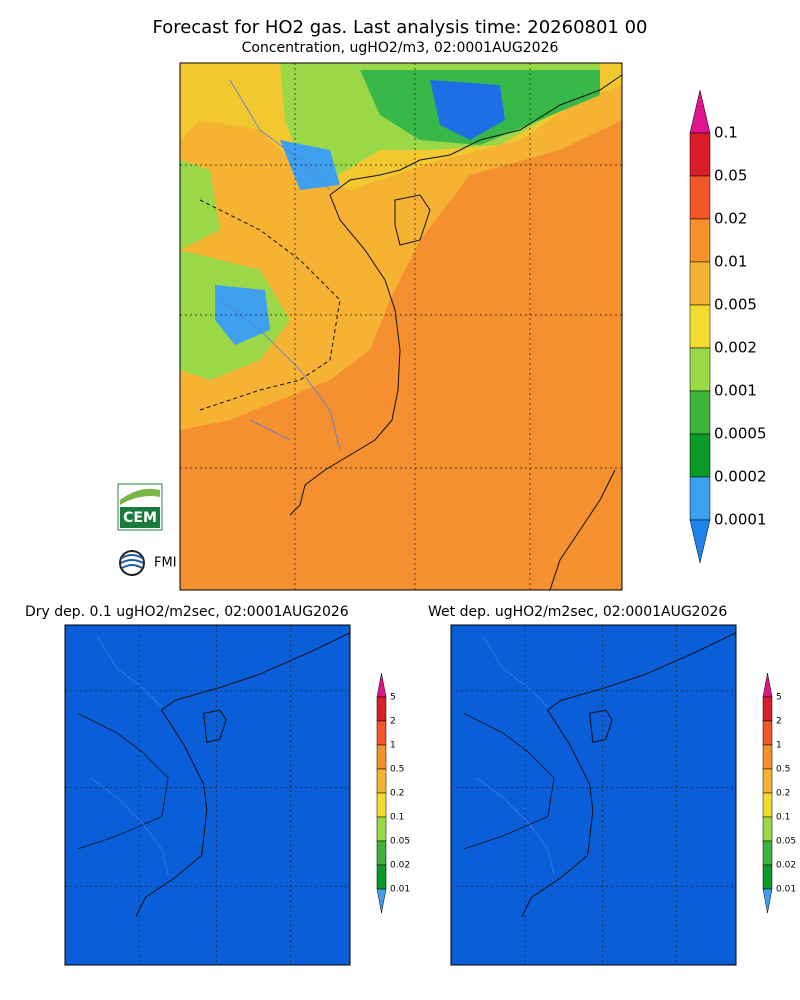  I want to click on cem-text: CEM, so click(140, 518).